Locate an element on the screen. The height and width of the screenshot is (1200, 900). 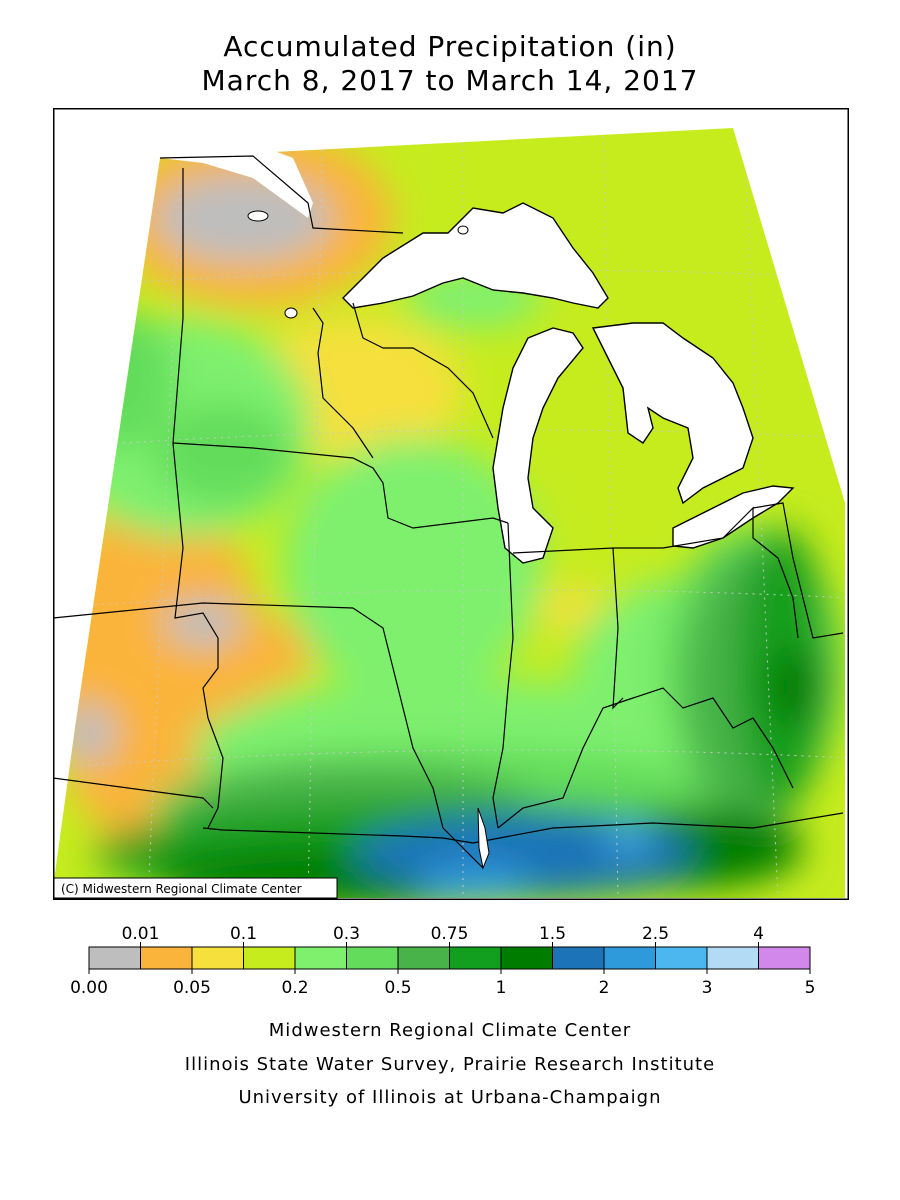
legend-lower-label: 2 is located at coordinates (604, 988).